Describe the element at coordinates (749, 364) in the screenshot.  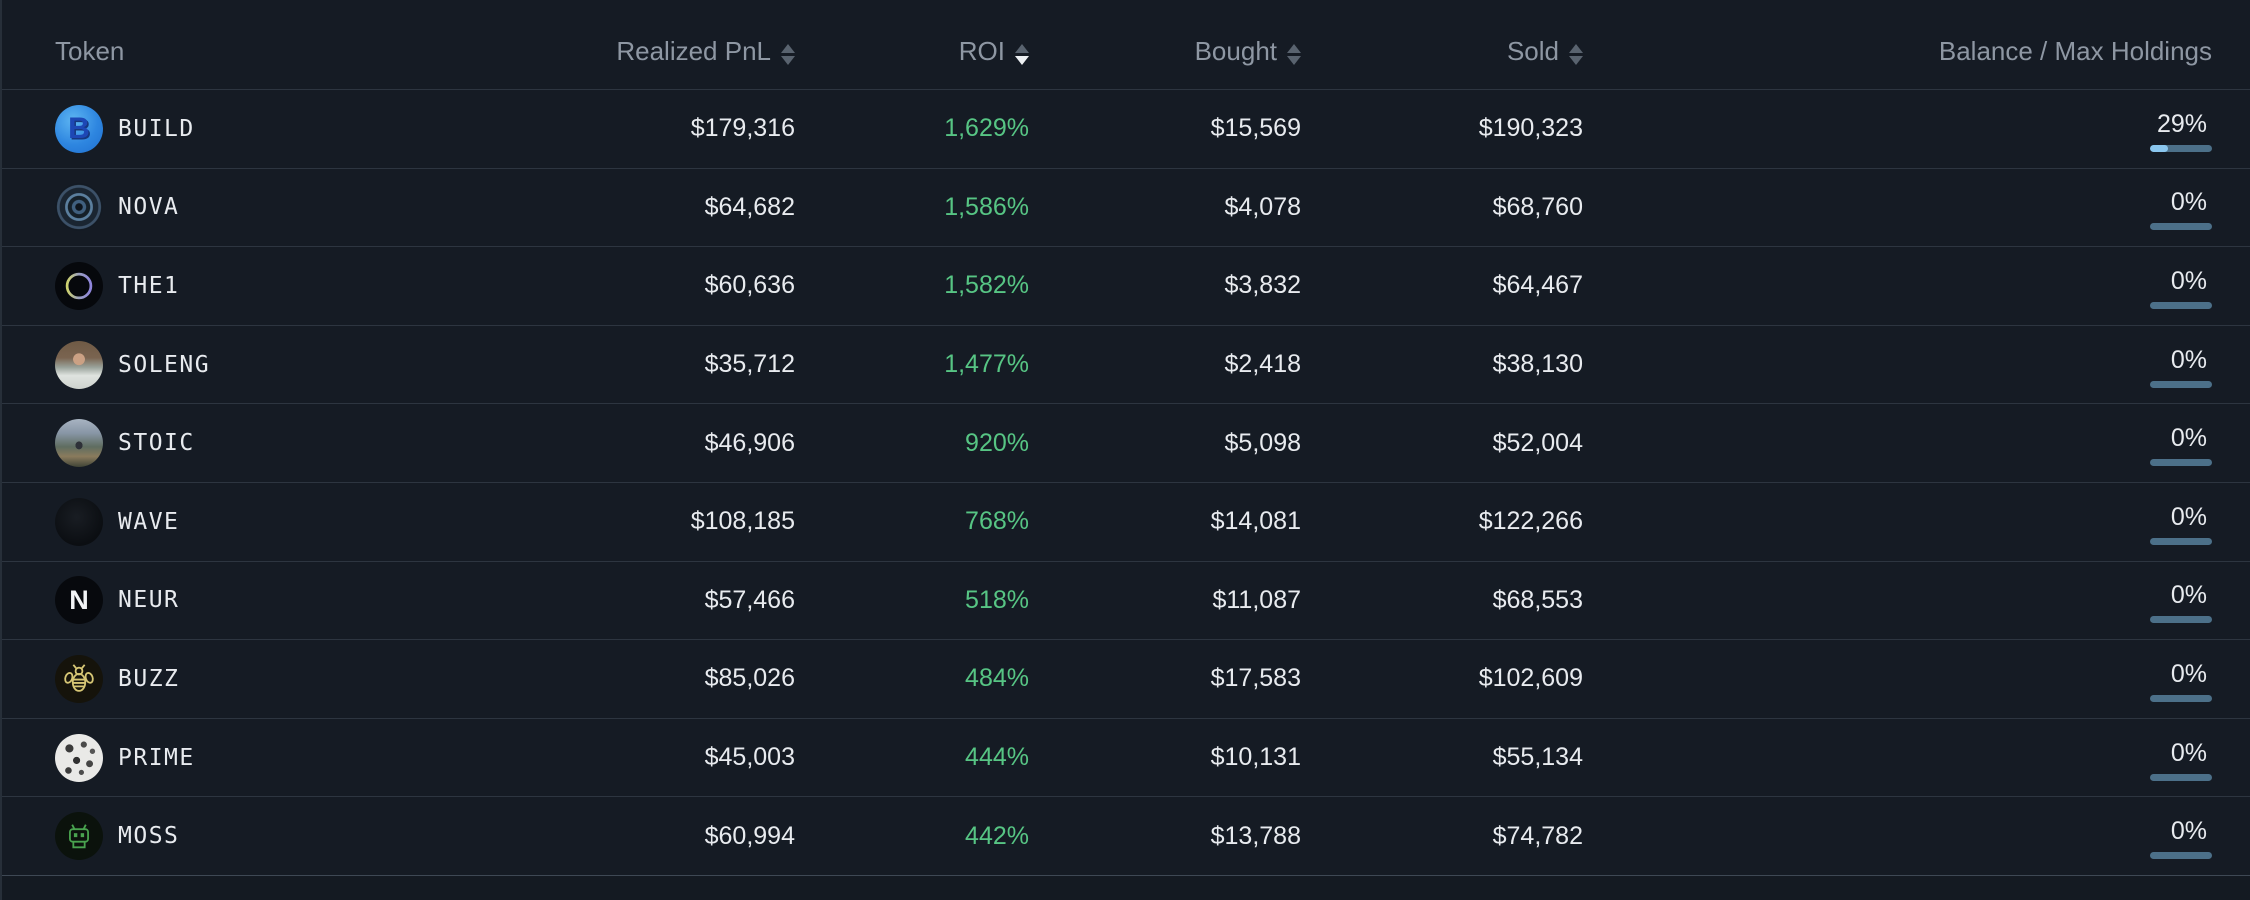
I see `realized-pnl-value: $35,712` at that location.